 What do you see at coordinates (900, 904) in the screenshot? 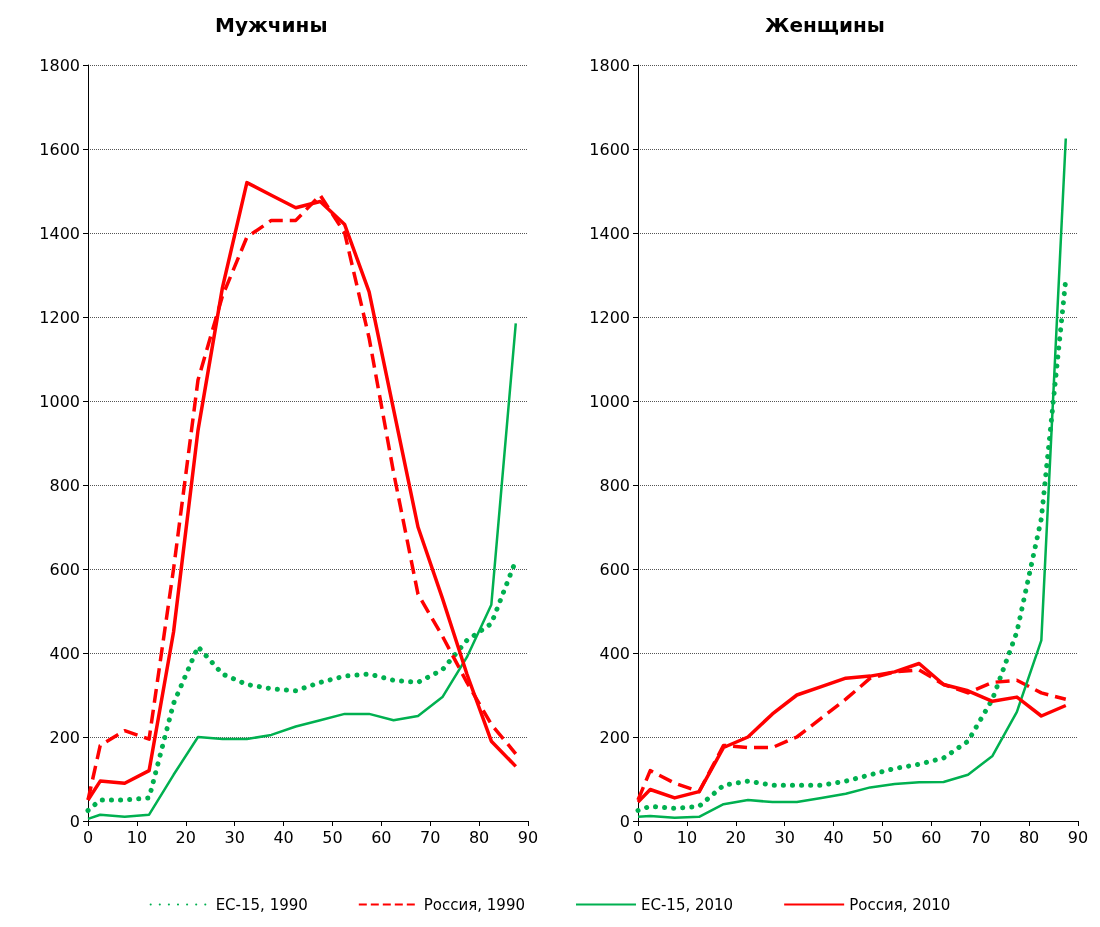
I see `legend-label: Россия, 2010` at bounding box center [900, 904].